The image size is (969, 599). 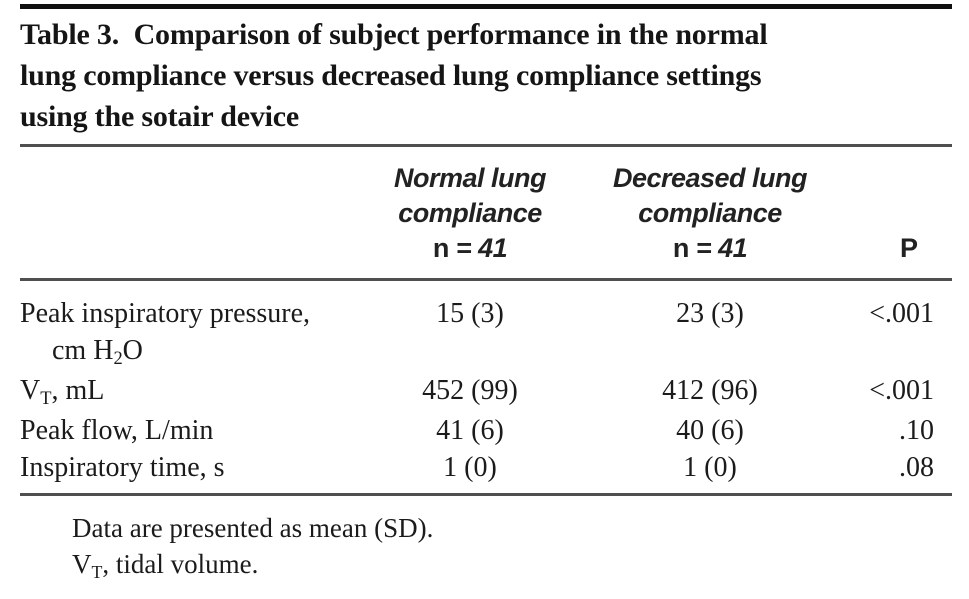 I want to click on decreased-lung-name-line1: Decreased lung, so click(x=710, y=178).